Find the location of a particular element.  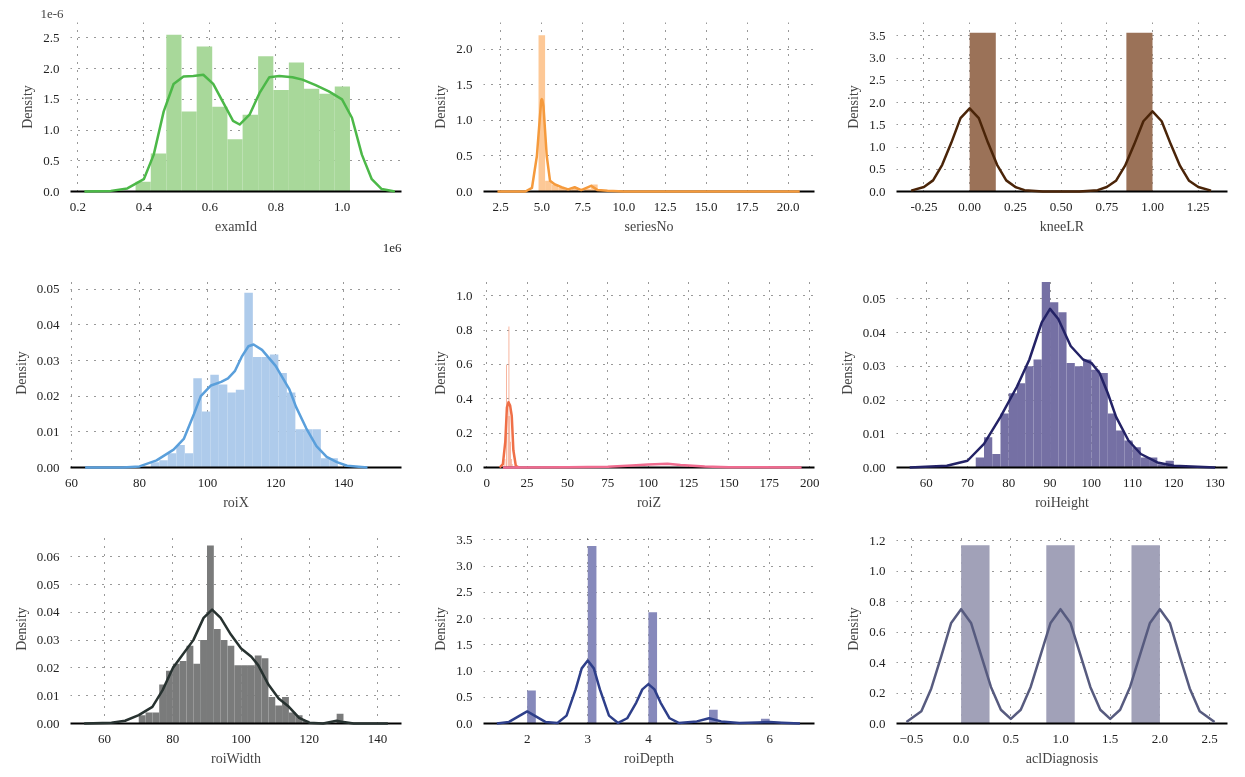

x-axis-title: examId is located at coordinates (236, 226).